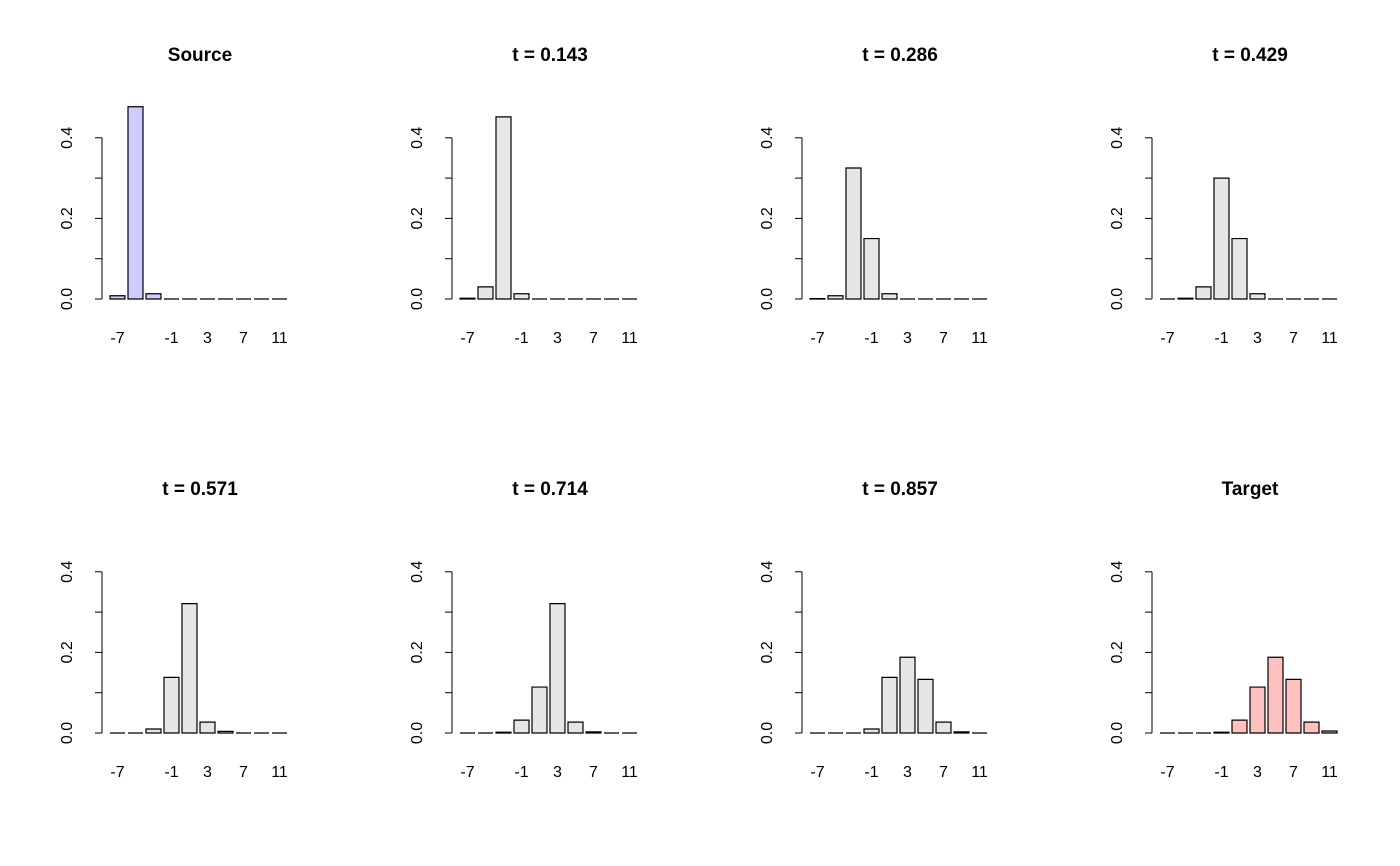  I want to click on chart-title: t = 0.571, so click(200, 489).